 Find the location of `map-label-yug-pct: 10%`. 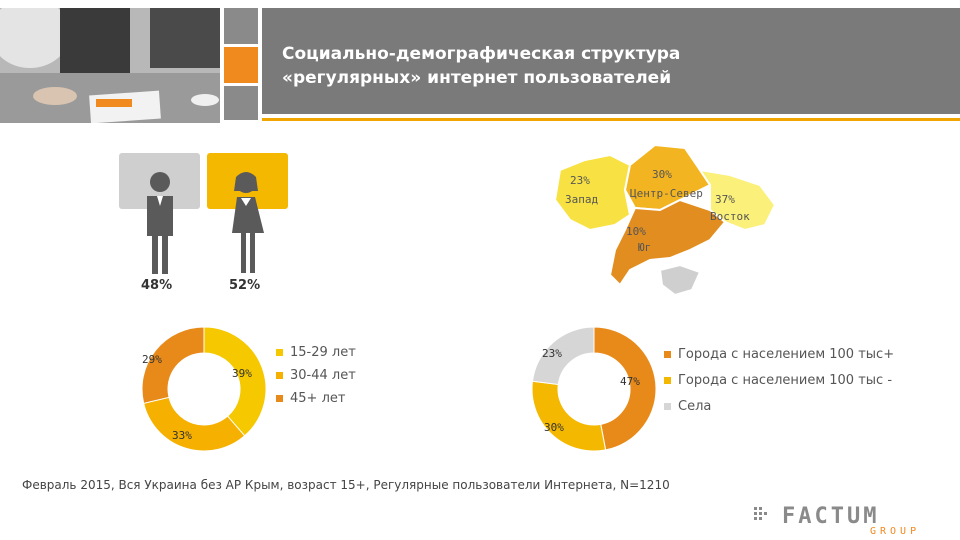

map-label-yug-pct: 10% is located at coordinates (636, 231).